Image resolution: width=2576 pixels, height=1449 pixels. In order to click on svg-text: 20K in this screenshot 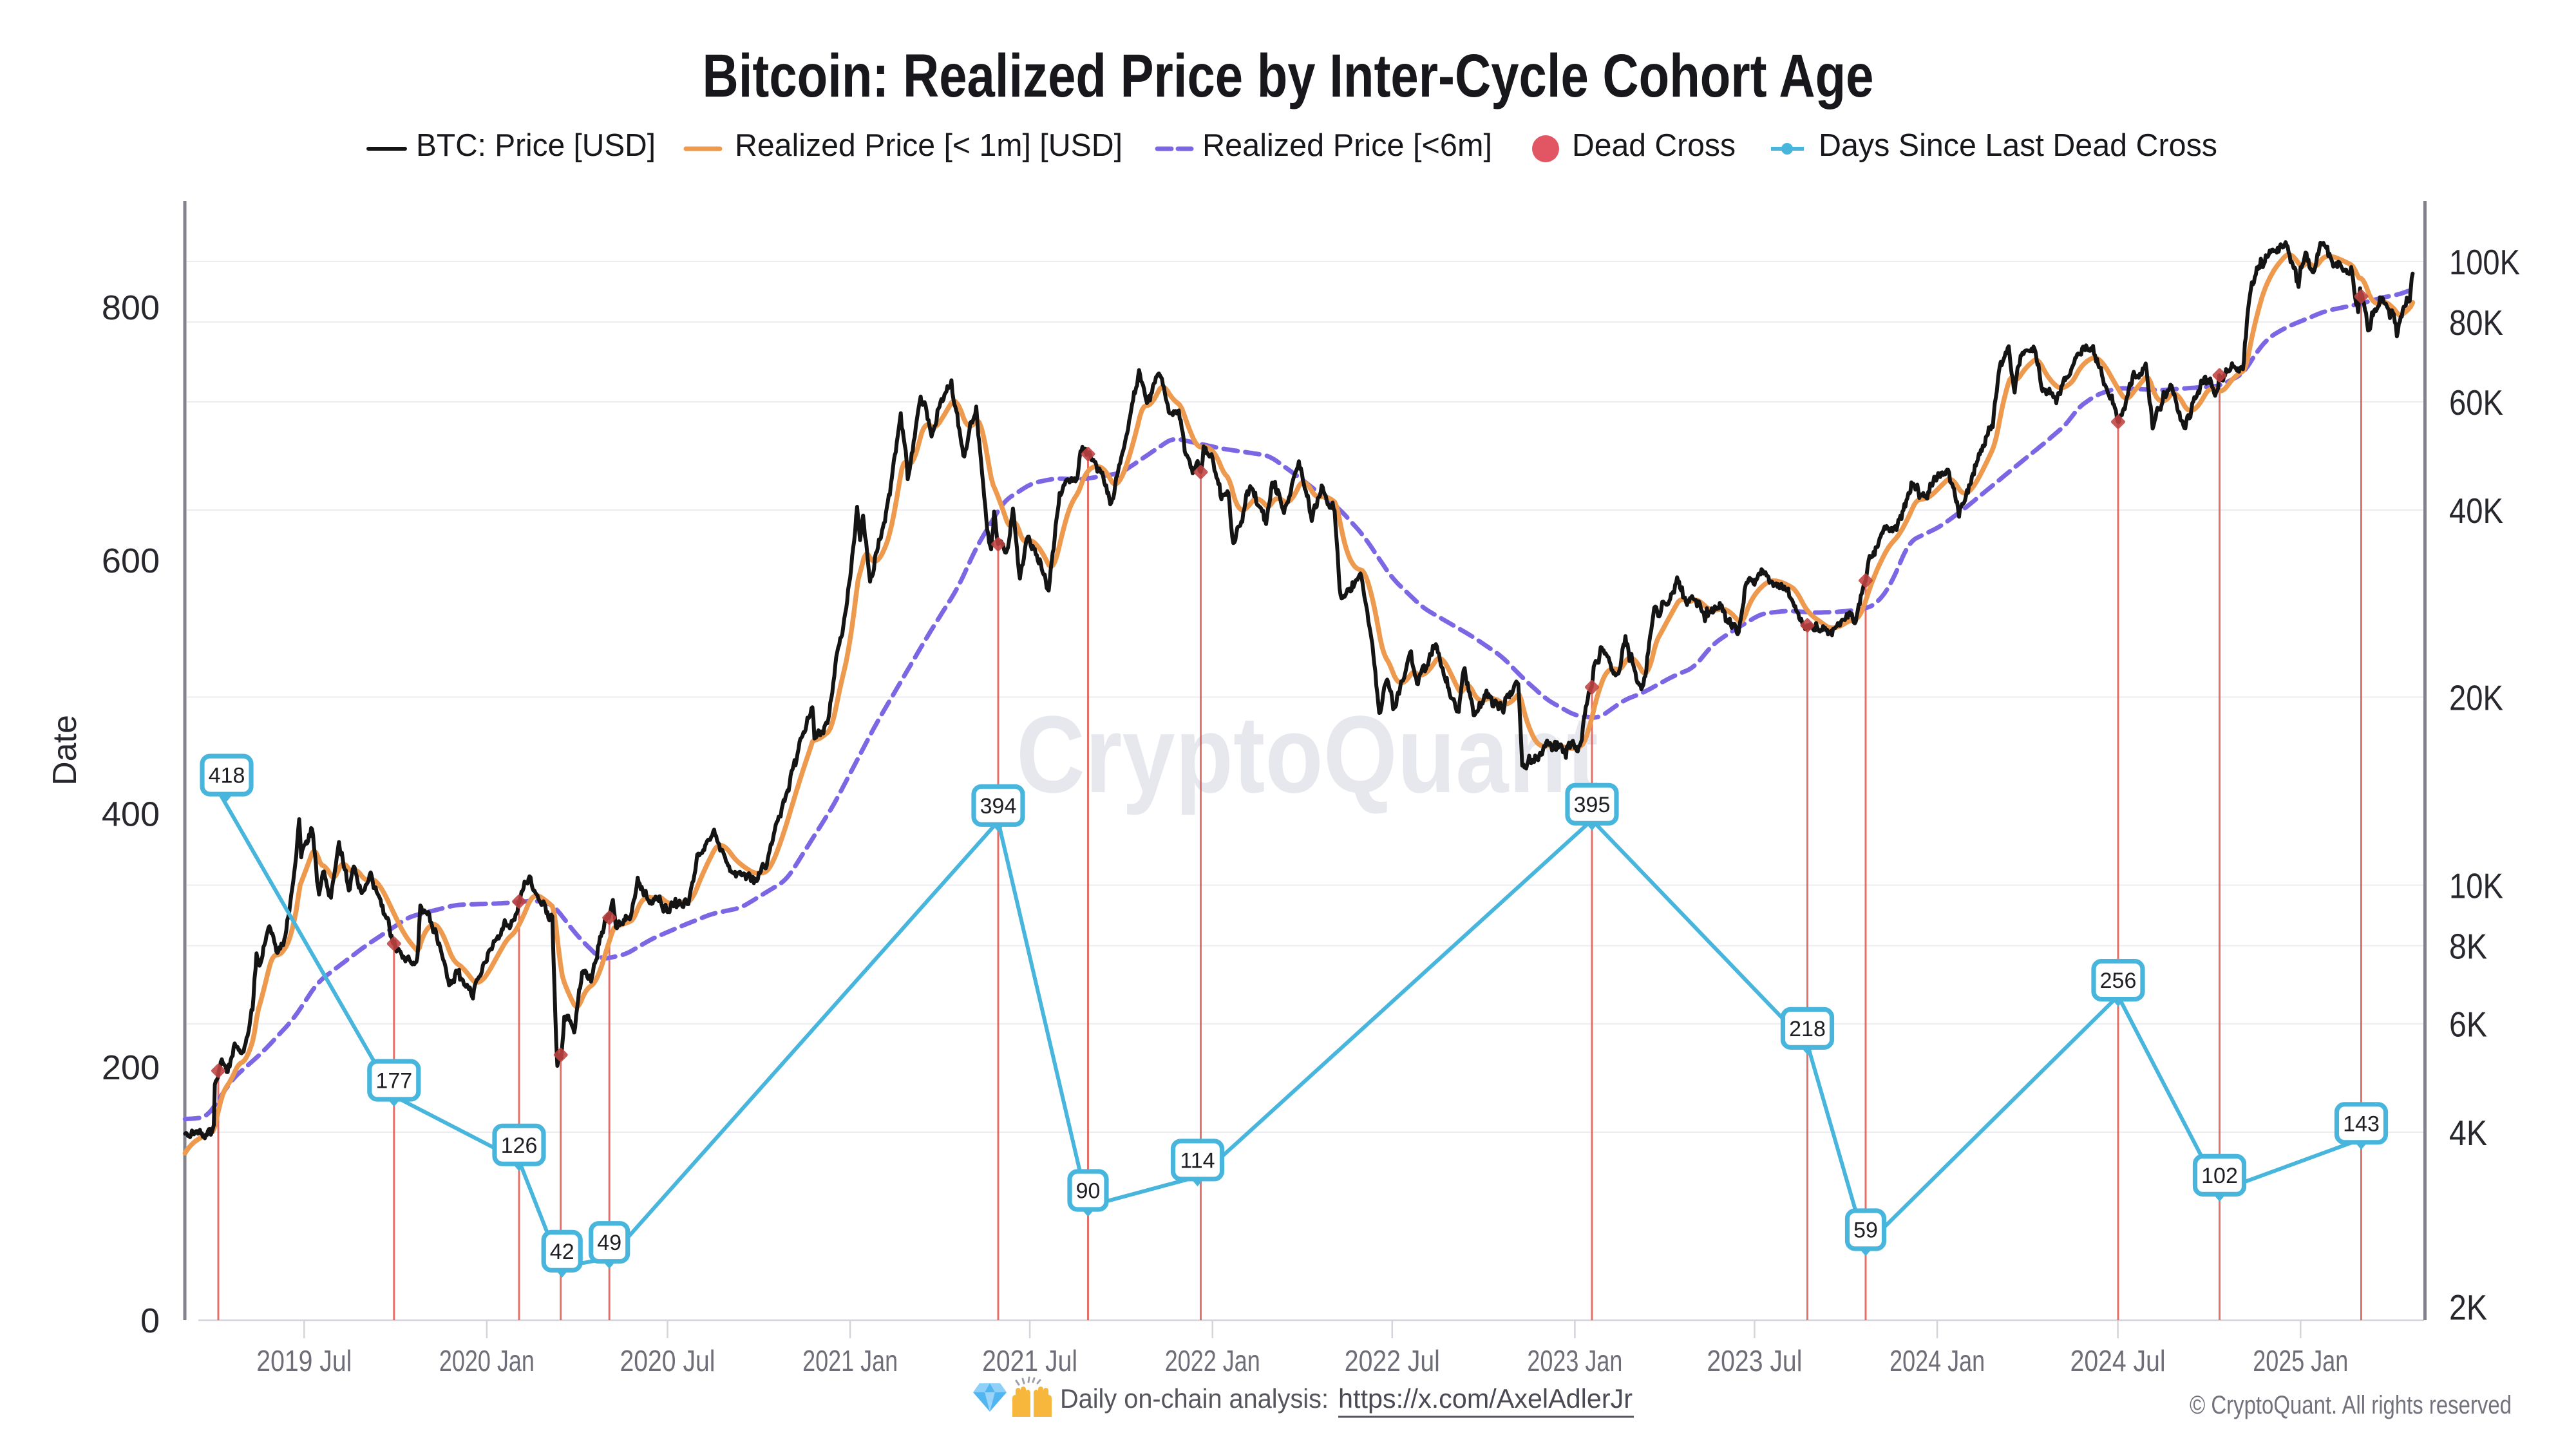, I will do `click(2476, 698)`.